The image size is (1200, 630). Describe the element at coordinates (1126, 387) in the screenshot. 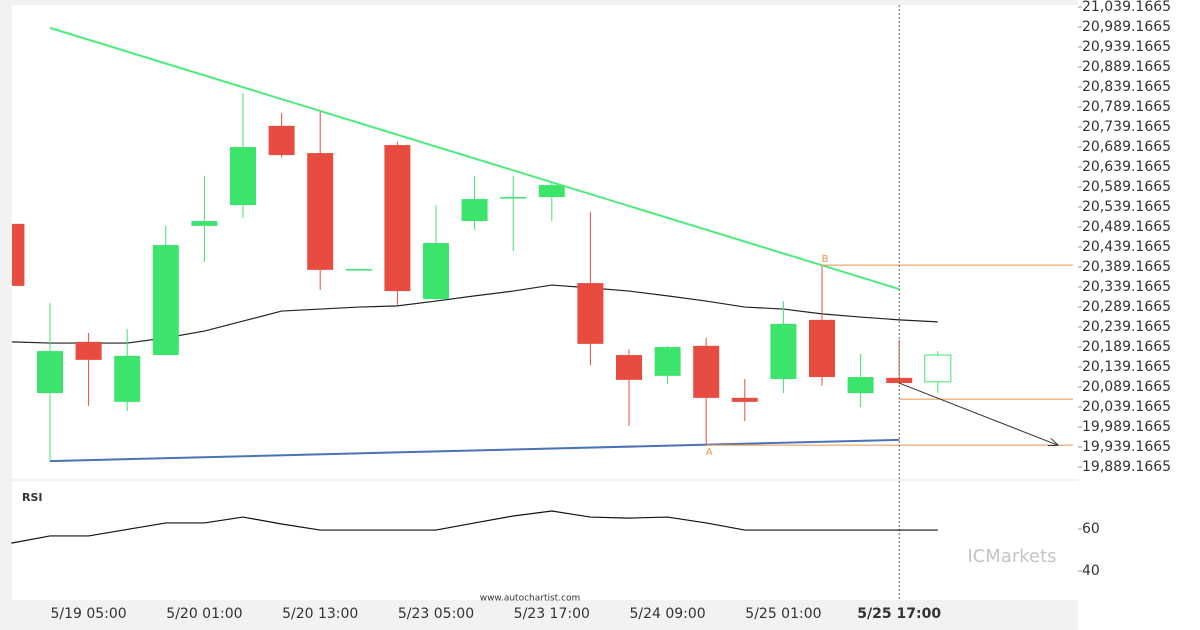

I see `y-tick-label: 20,089.1665` at that location.